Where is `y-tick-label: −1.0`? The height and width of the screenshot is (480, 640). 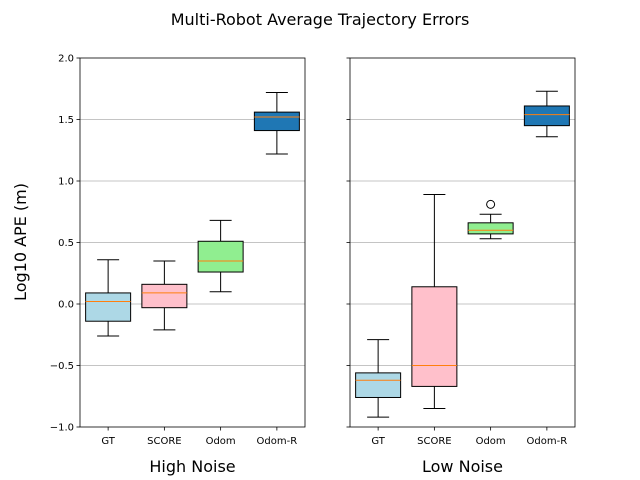 y-tick-label: −1.0 is located at coordinates (62, 428).